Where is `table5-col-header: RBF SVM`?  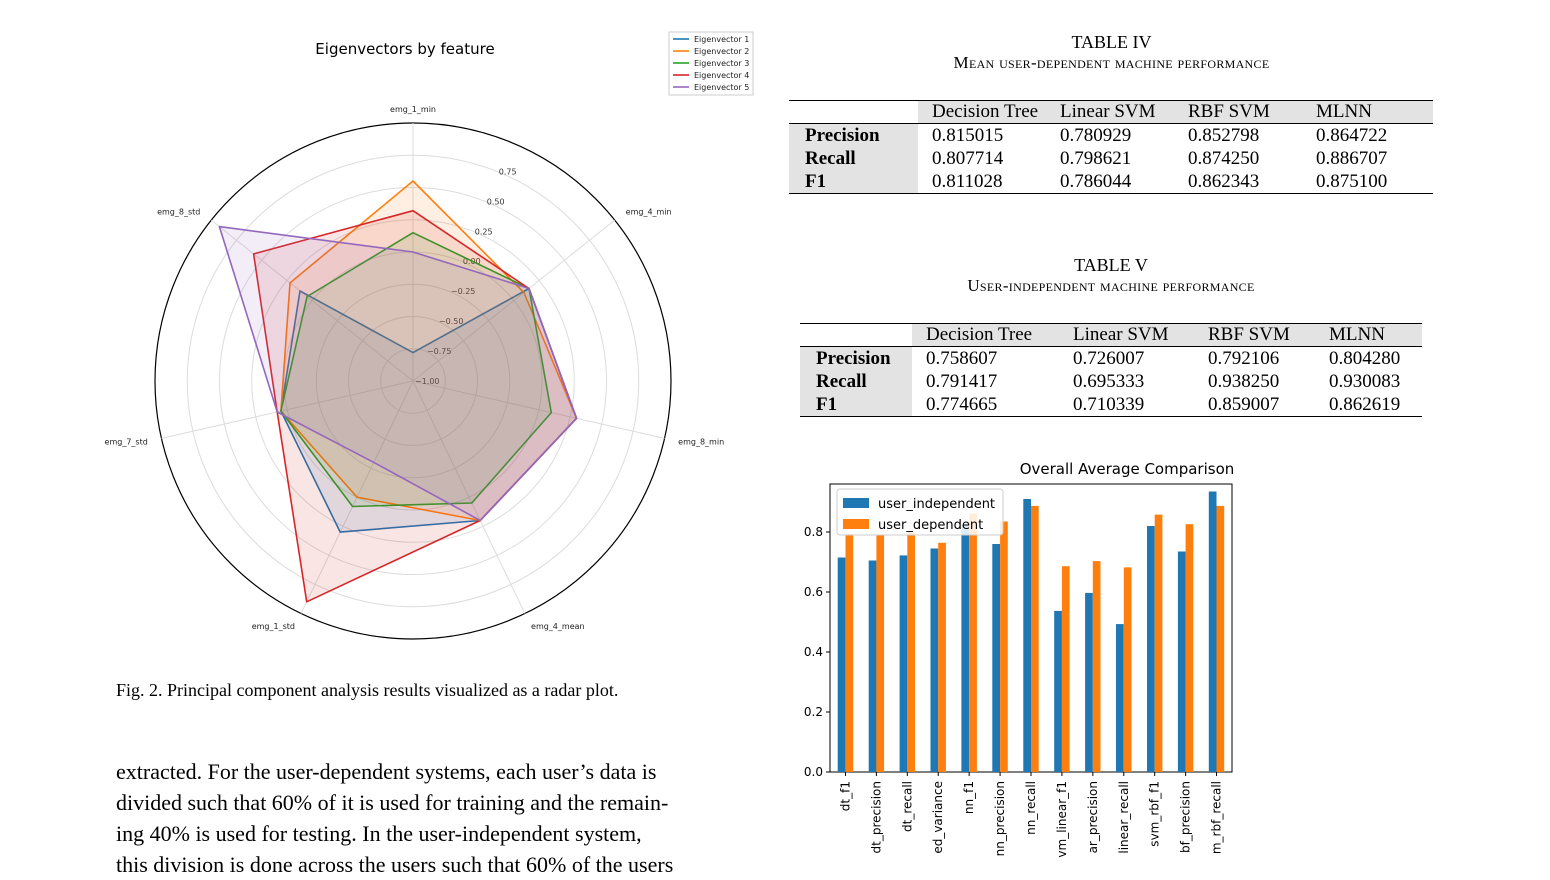 table5-col-header: RBF SVM is located at coordinates (1254, 335).